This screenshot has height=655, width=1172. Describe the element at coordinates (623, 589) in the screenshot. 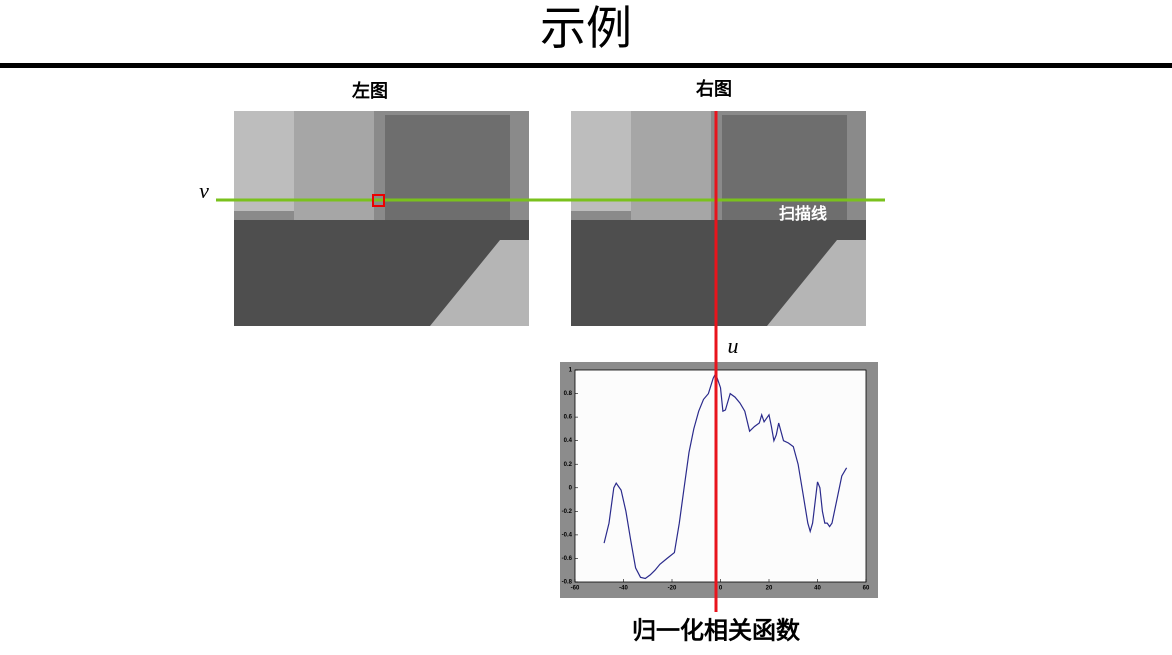

I see `x-tick-label: -40` at that location.